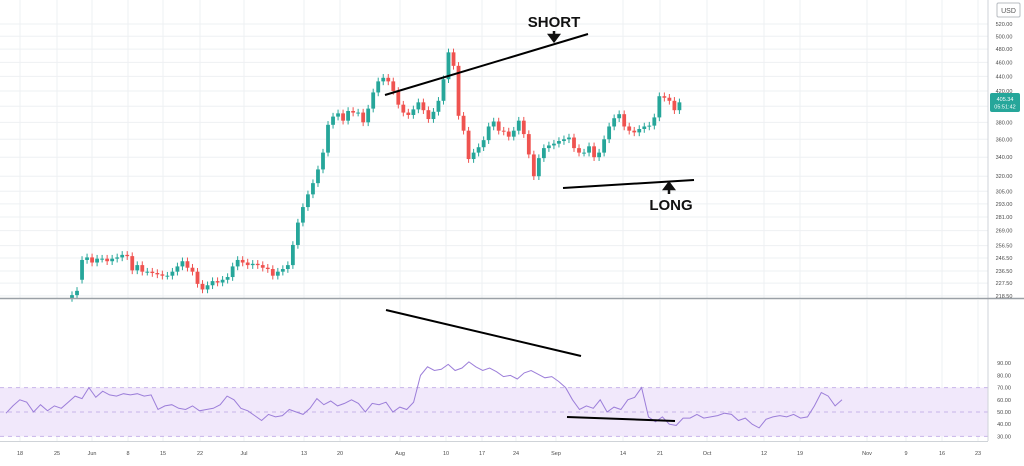  Describe the element at coordinates (163, 454) in the screenshot. I see `time-tick-label: 15` at that location.